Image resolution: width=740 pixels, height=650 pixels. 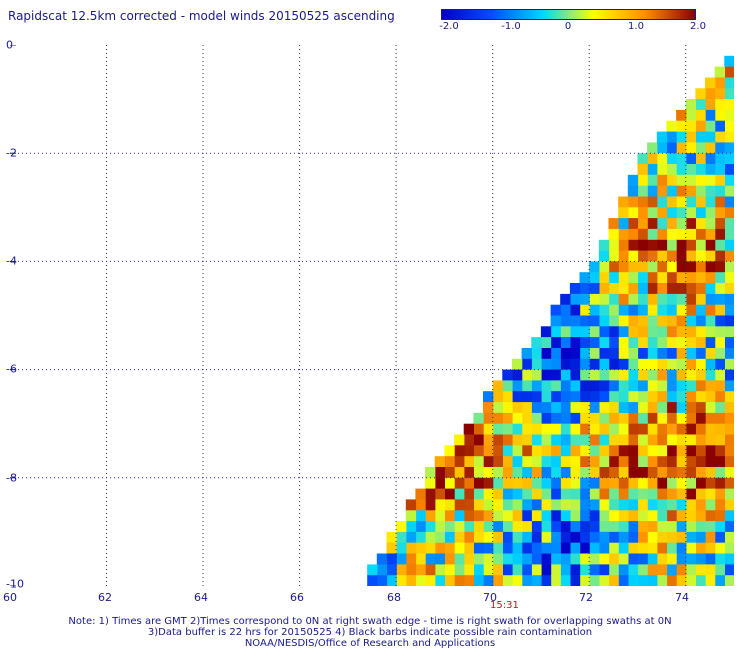 I want to click on x-tick-label: 62, so click(x=105, y=597).